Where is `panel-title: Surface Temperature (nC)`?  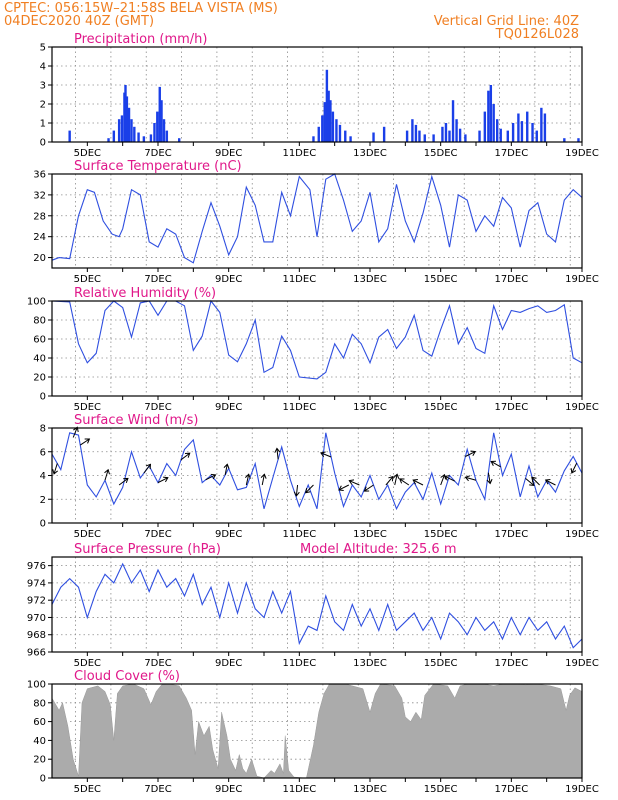
panel-title: Surface Temperature (nC) is located at coordinates (158, 166).